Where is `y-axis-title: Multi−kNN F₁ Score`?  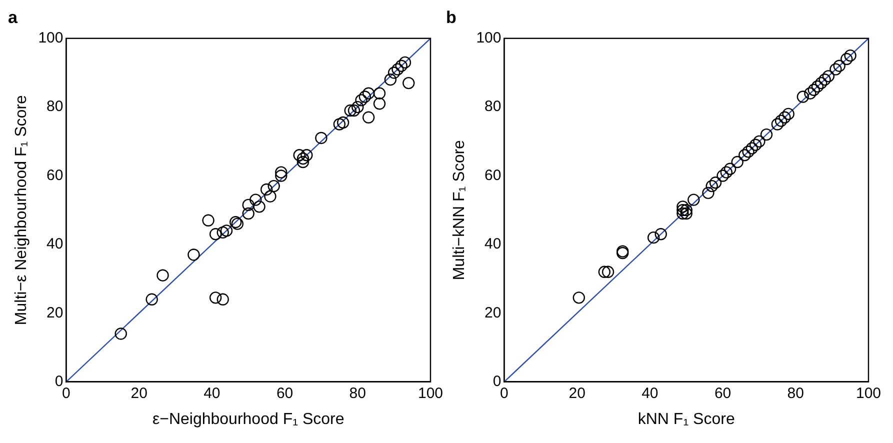
y-axis-title: Multi−kNN F₁ Score is located at coordinates (459, 210).